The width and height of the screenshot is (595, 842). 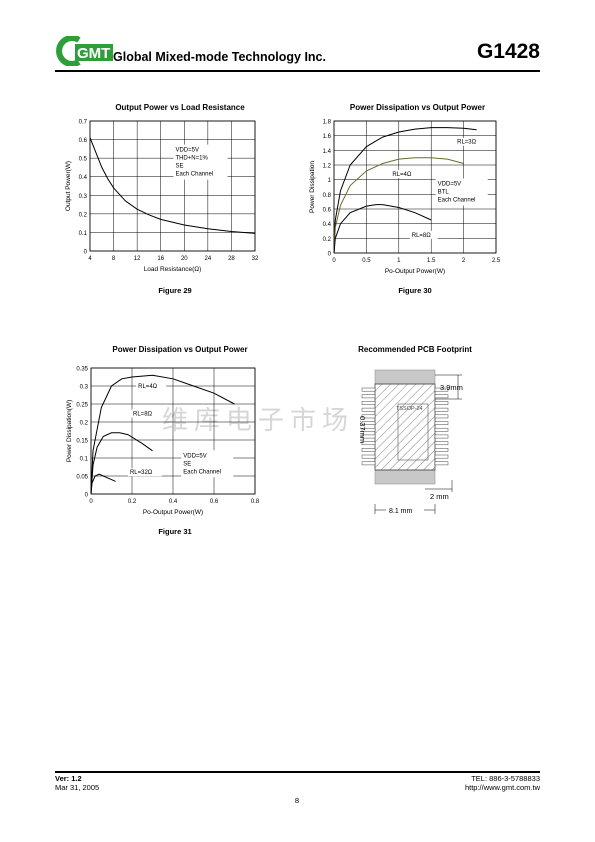 What do you see at coordinates (505, 778) in the screenshot?
I see `footer-tel: TEL: 886-3-5788833` at bounding box center [505, 778].